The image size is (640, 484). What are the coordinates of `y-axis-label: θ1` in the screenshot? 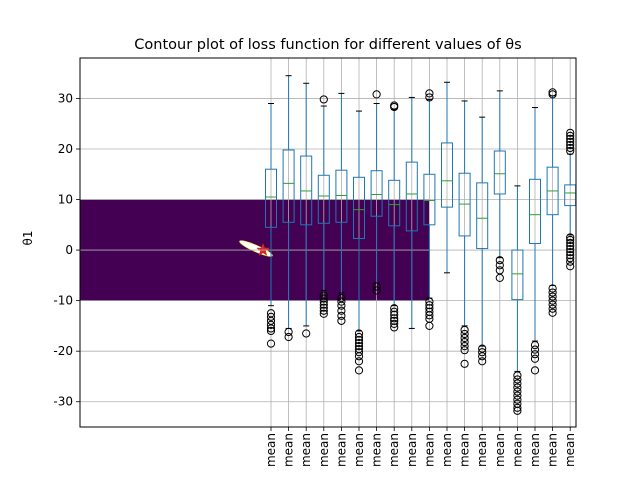 It's located at (28, 238).